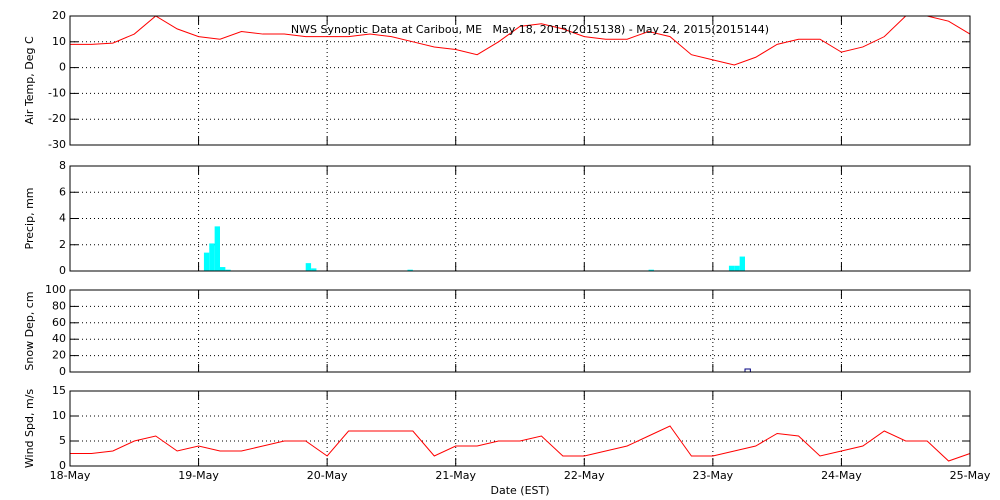  I want to click on x-tick-label: 22-May, so click(584, 475).